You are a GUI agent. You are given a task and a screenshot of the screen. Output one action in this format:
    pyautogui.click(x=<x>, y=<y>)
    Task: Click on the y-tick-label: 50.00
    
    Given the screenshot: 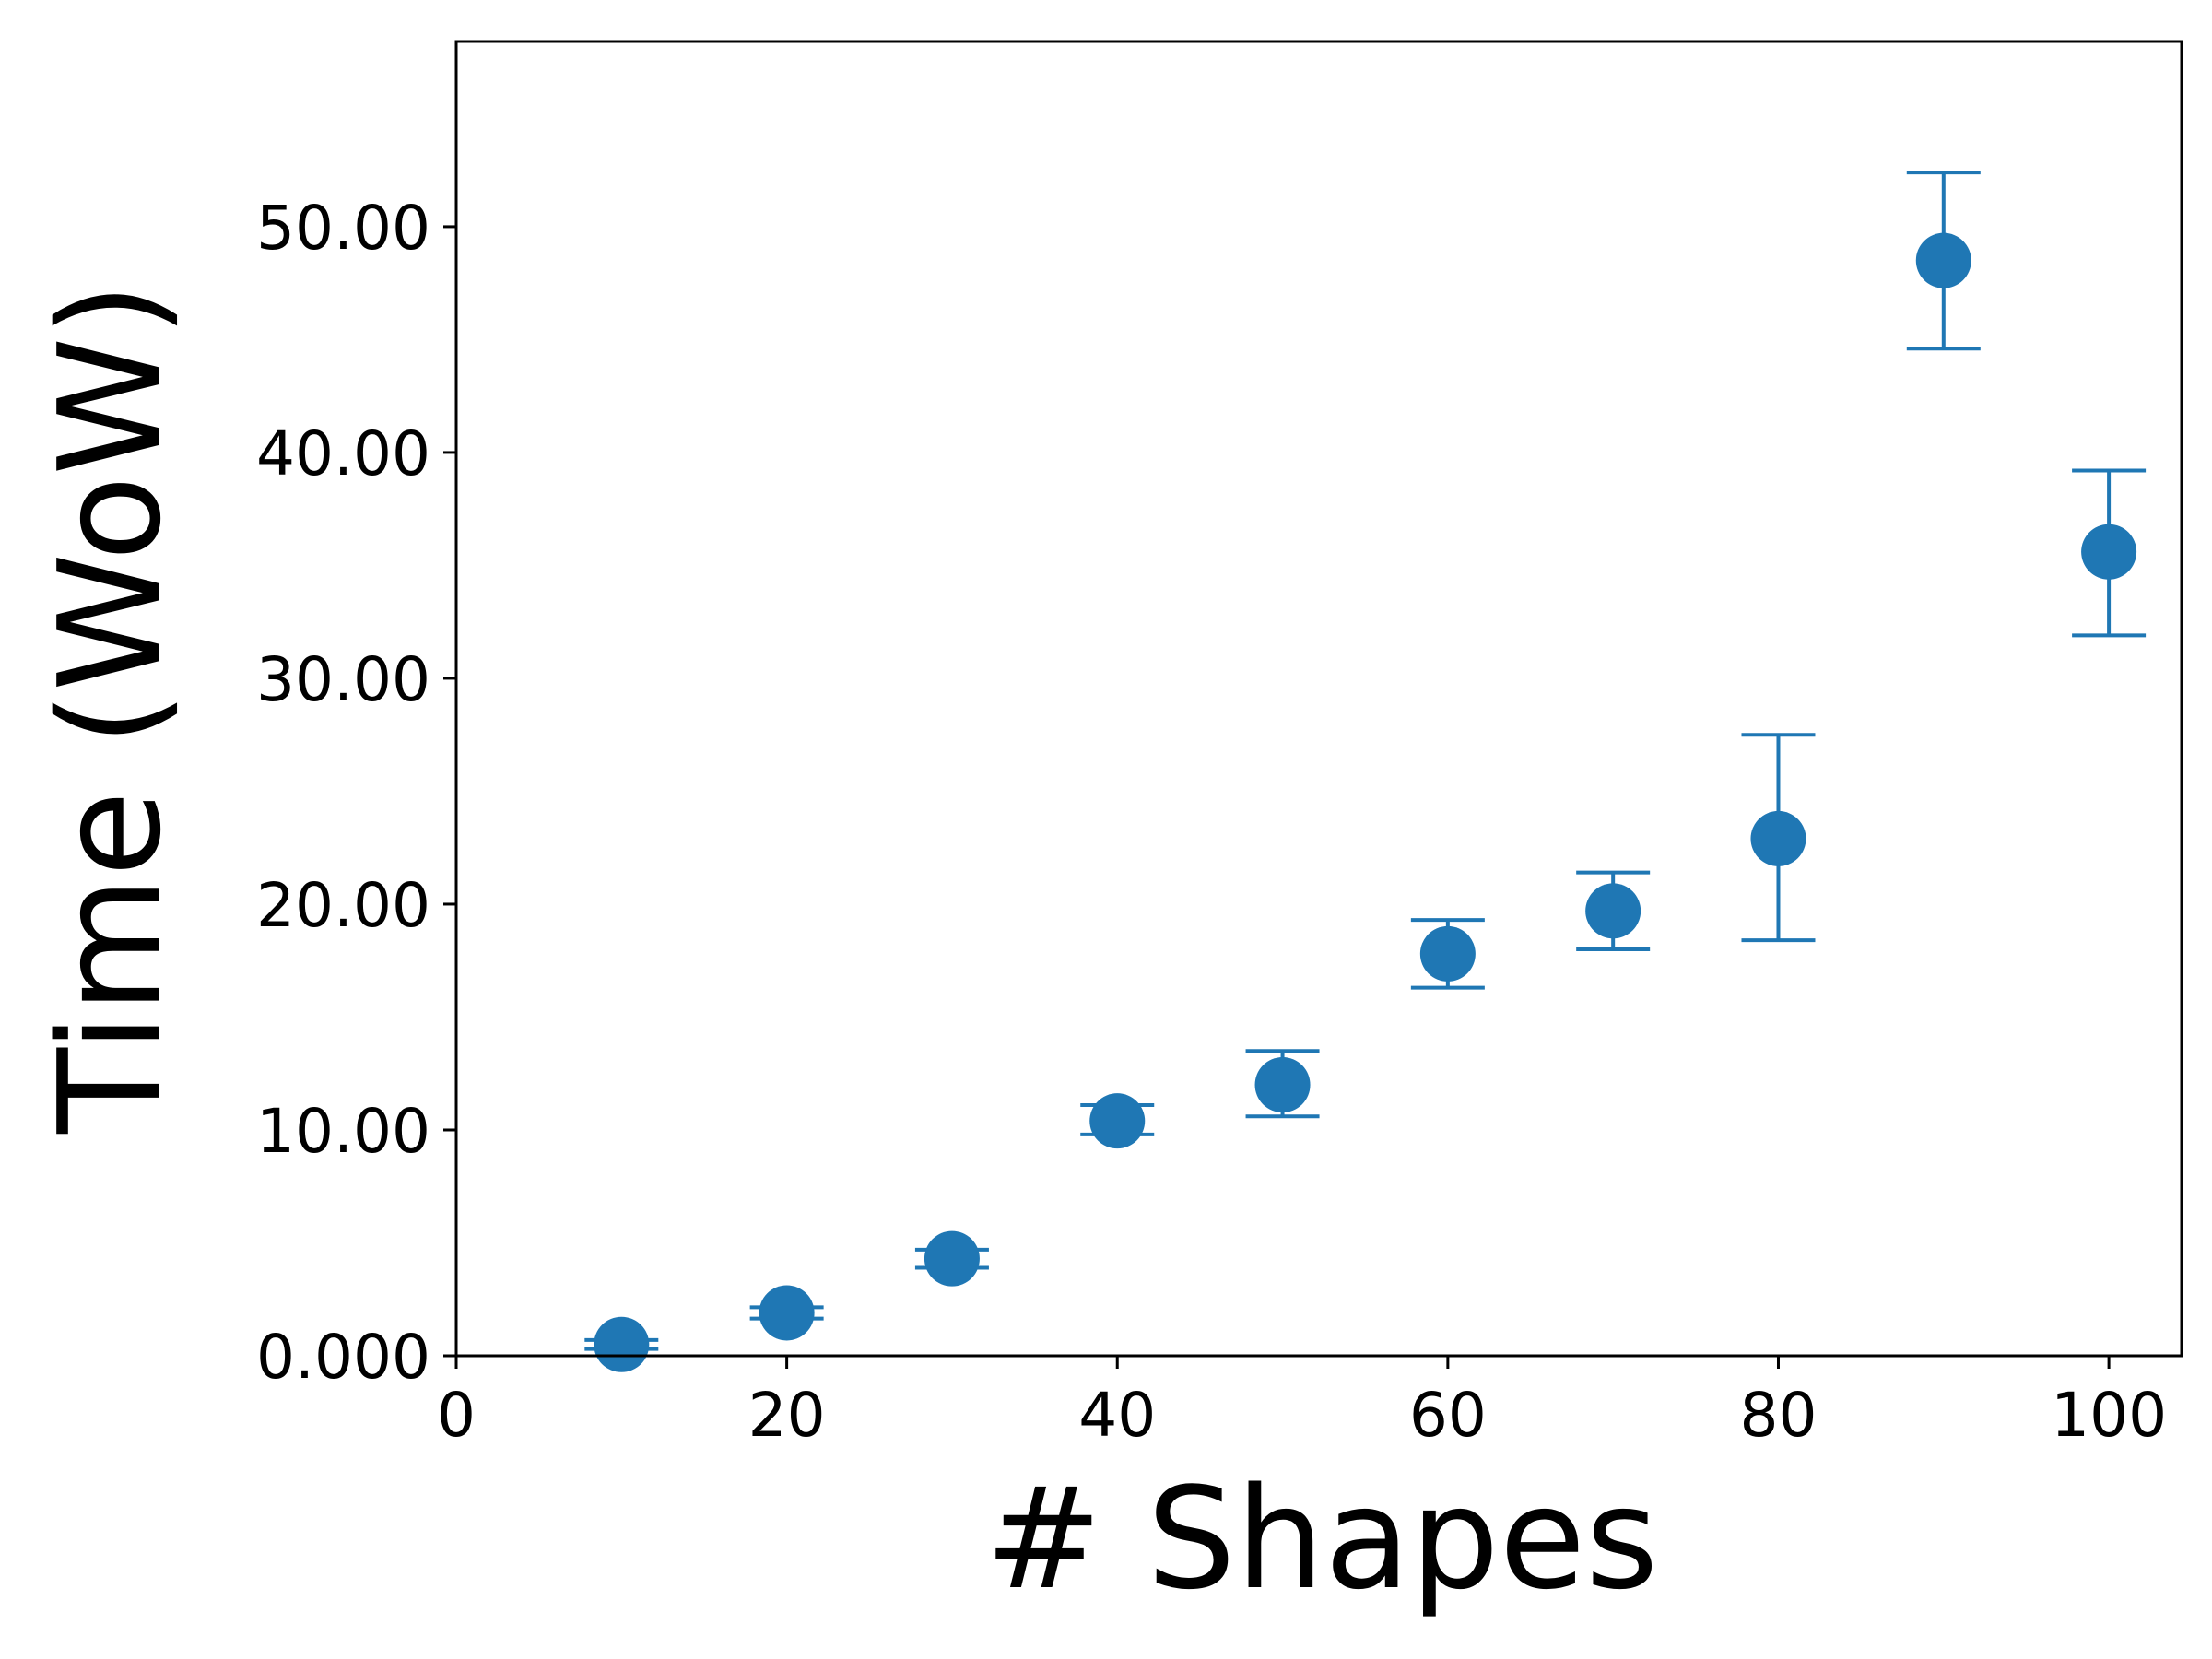 What is the action you would take?
    pyautogui.click(x=343, y=228)
    